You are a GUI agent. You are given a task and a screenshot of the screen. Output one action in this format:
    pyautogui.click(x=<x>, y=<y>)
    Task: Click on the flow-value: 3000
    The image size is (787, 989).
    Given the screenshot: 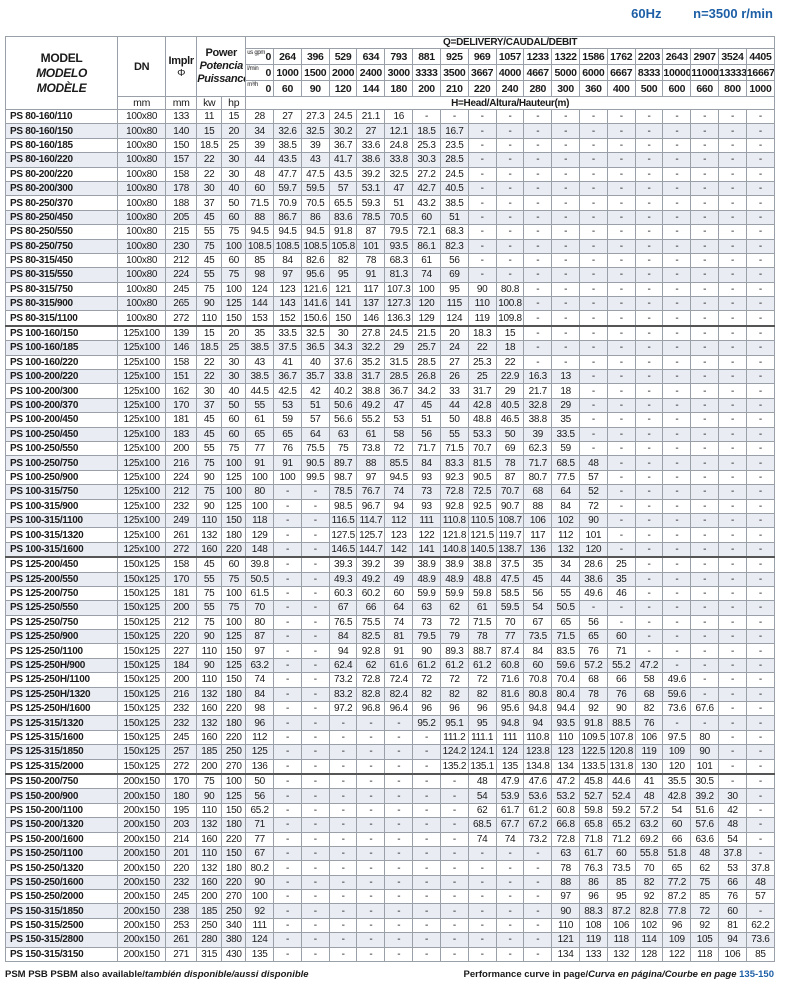 What is the action you would take?
    pyautogui.click(x=399, y=72)
    